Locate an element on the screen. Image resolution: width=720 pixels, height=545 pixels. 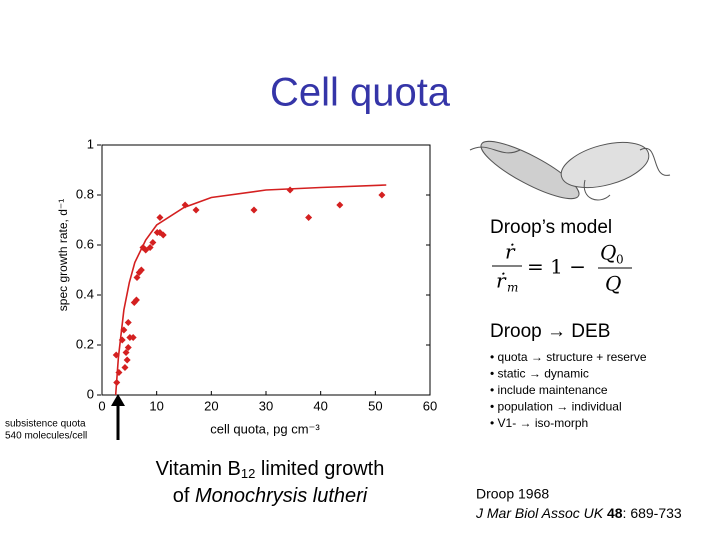
x-tick-label: 40 is located at coordinates (320, 405).